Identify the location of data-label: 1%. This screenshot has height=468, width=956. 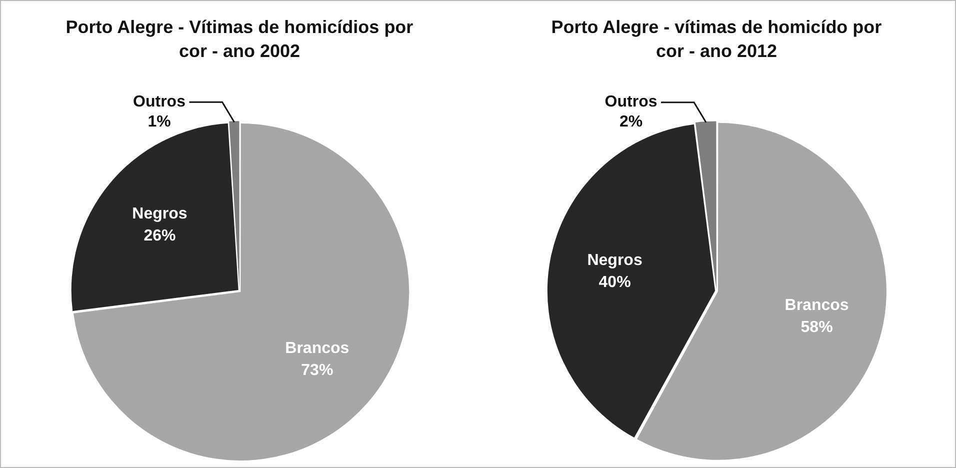
(159, 121).